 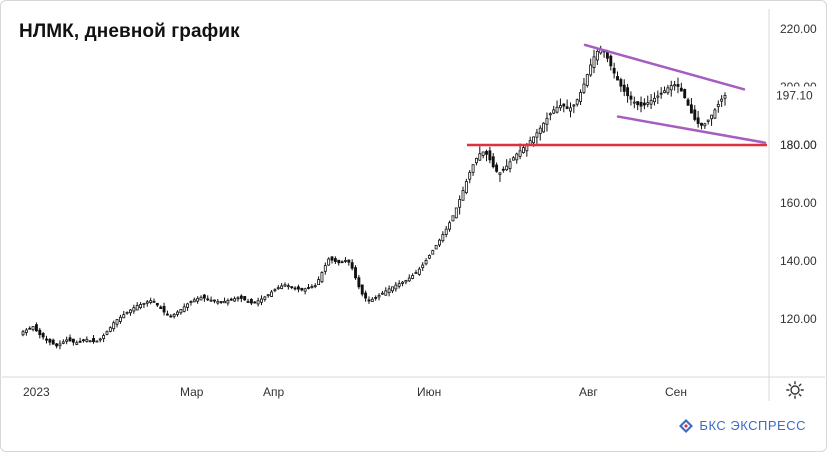 I want to click on lower-trend-line, so click(x=691, y=129).